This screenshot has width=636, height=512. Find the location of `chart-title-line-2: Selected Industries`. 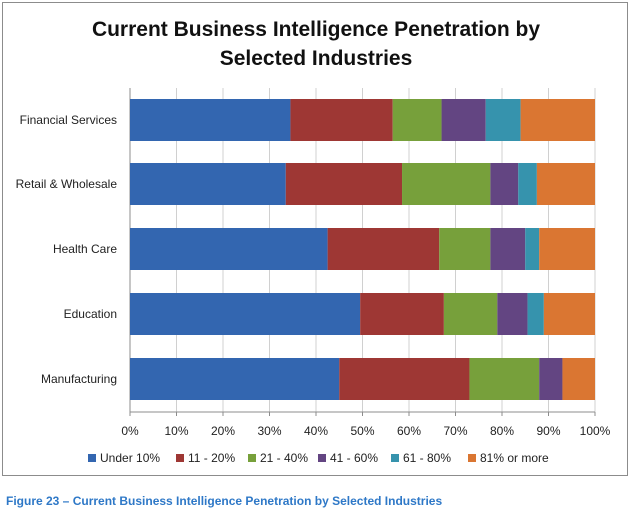

chart-title-line-2: Selected Industries is located at coordinates (316, 58).